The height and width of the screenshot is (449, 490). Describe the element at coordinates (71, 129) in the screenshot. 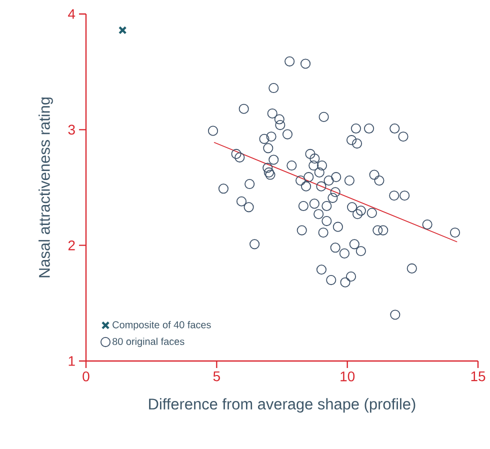

I see `y-tick-label: 3` at that location.